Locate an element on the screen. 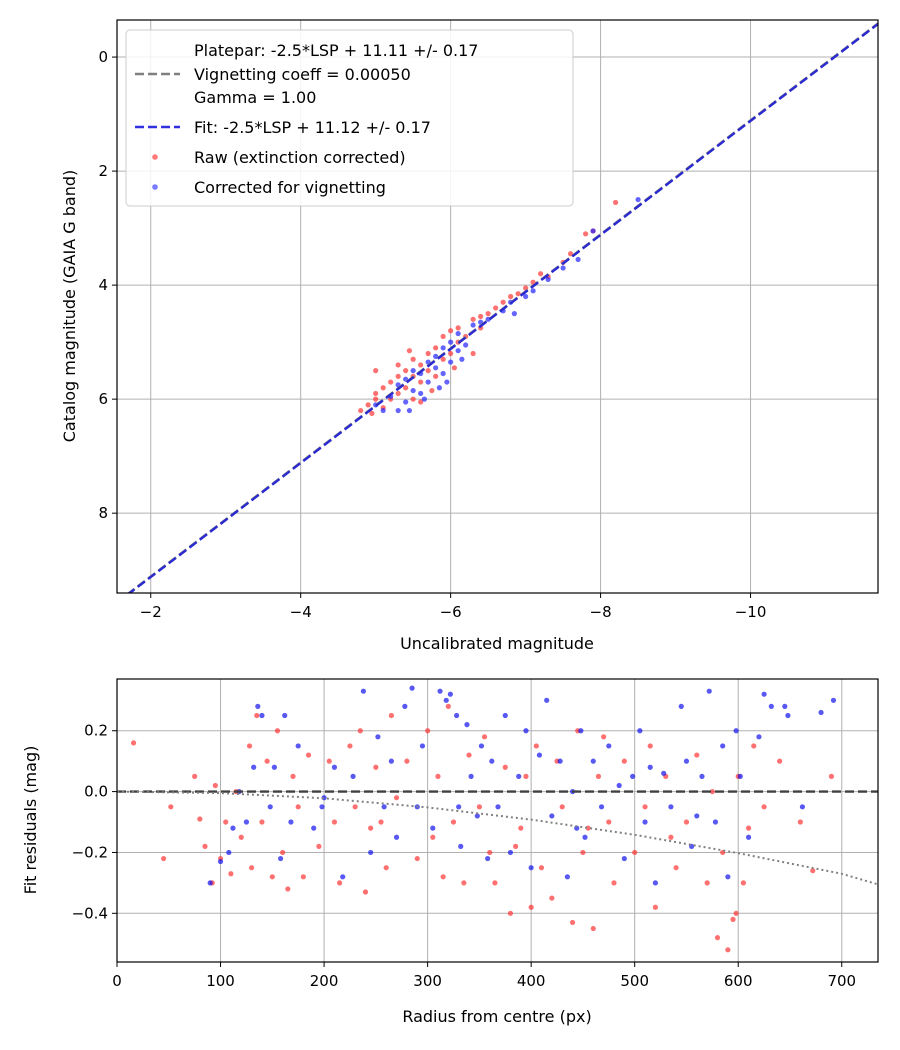 The image size is (900, 1050). top-ytick-label-3: 6 is located at coordinates (103, 399).